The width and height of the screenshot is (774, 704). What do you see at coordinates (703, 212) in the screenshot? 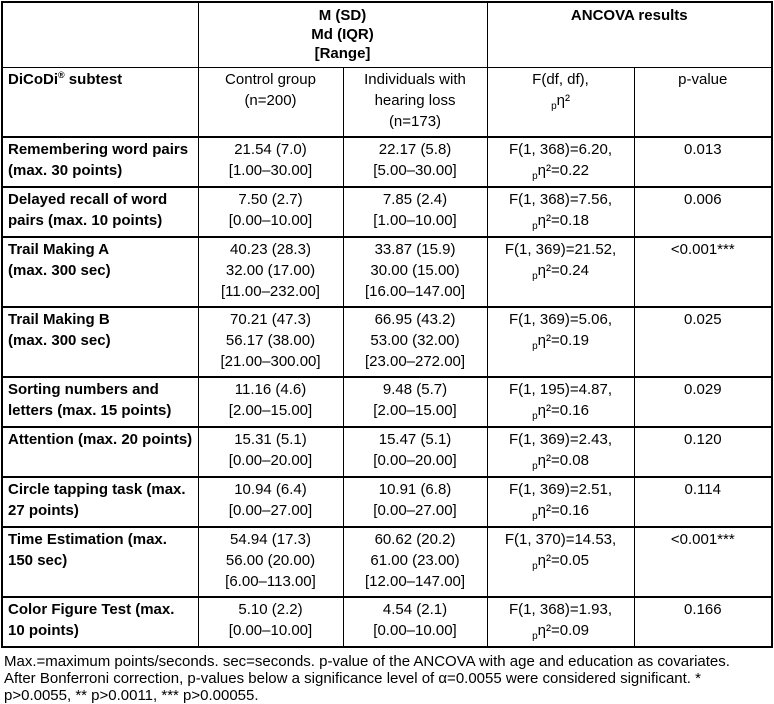
I see `p-value: 0.006` at bounding box center [703, 212].